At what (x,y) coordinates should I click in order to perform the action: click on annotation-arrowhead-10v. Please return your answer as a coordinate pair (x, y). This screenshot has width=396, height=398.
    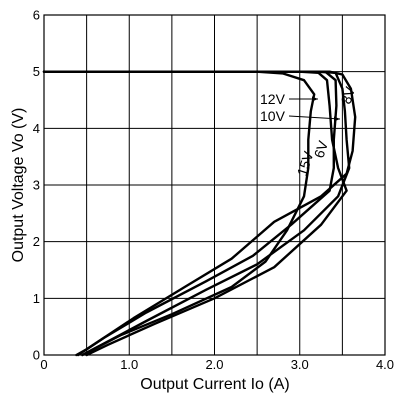
    Looking at the image, I should click on (337, 119).